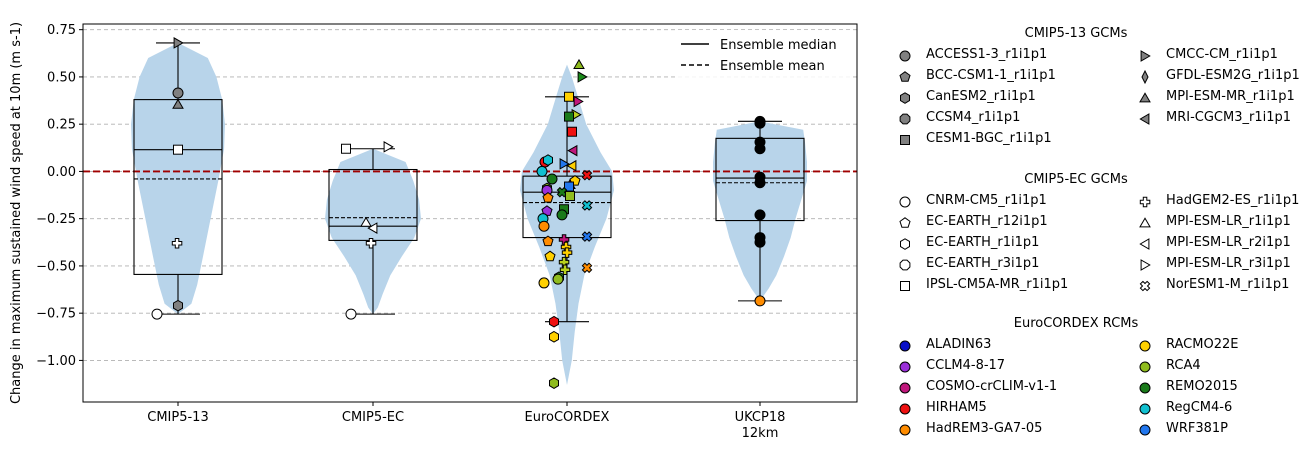 This screenshot has width=1305, height=452. Describe the element at coordinates (772, 66) in the screenshot. I see `legend-mean-label: Ensemble mean` at that location.